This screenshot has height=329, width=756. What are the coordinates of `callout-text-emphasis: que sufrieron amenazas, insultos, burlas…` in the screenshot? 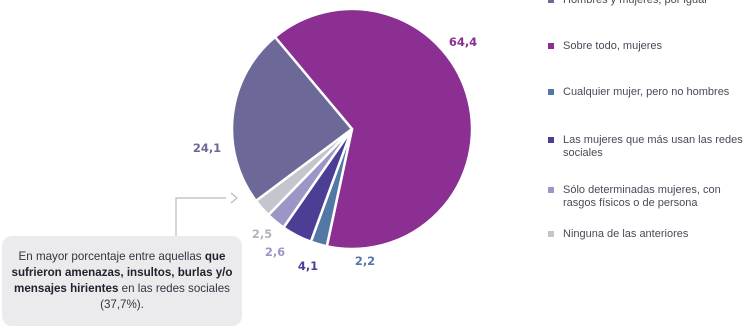 It's located at (122, 272).